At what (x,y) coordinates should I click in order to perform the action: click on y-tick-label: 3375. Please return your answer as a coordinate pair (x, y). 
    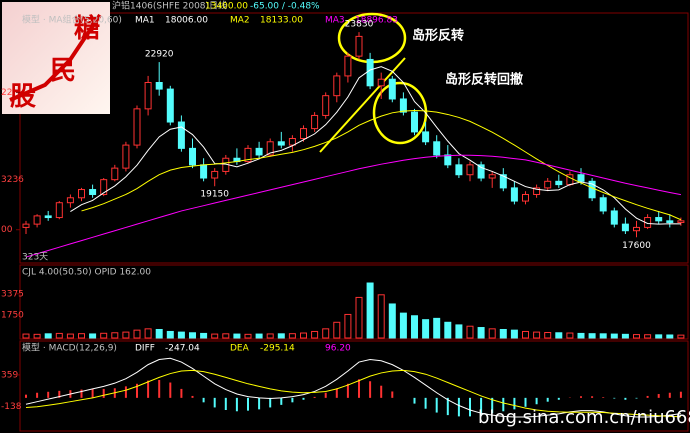
    Looking at the image, I should click on (12, 294).